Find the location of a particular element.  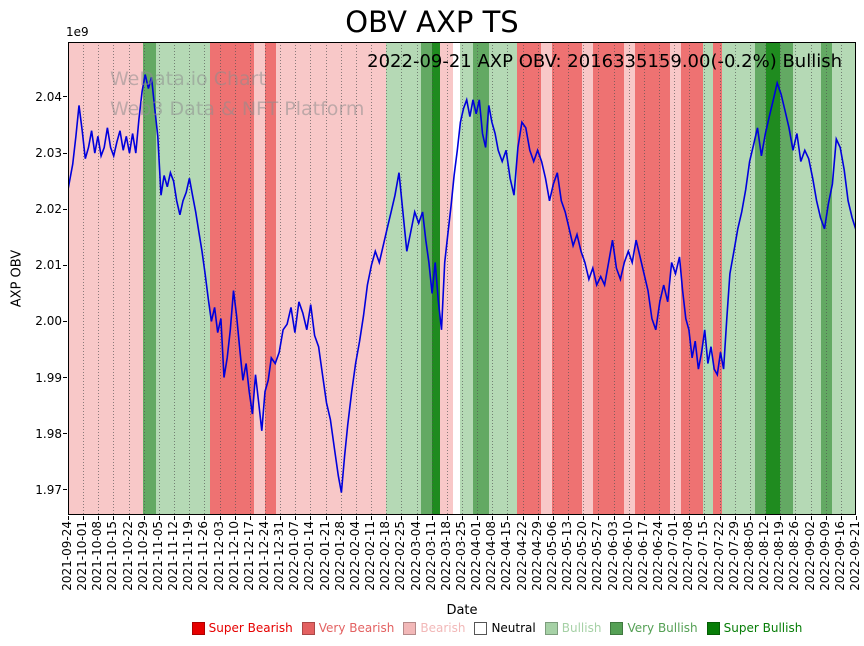

x-tick-label: 2021-12-10 is located at coordinates (233, 556).